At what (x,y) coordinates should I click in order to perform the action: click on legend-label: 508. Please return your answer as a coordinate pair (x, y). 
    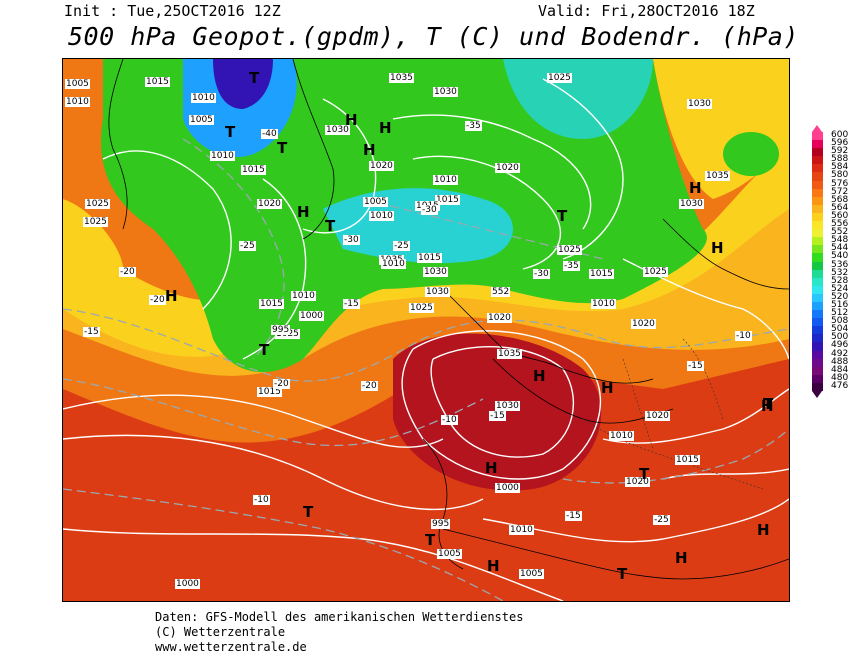
    Looking at the image, I should click on (840, 321).